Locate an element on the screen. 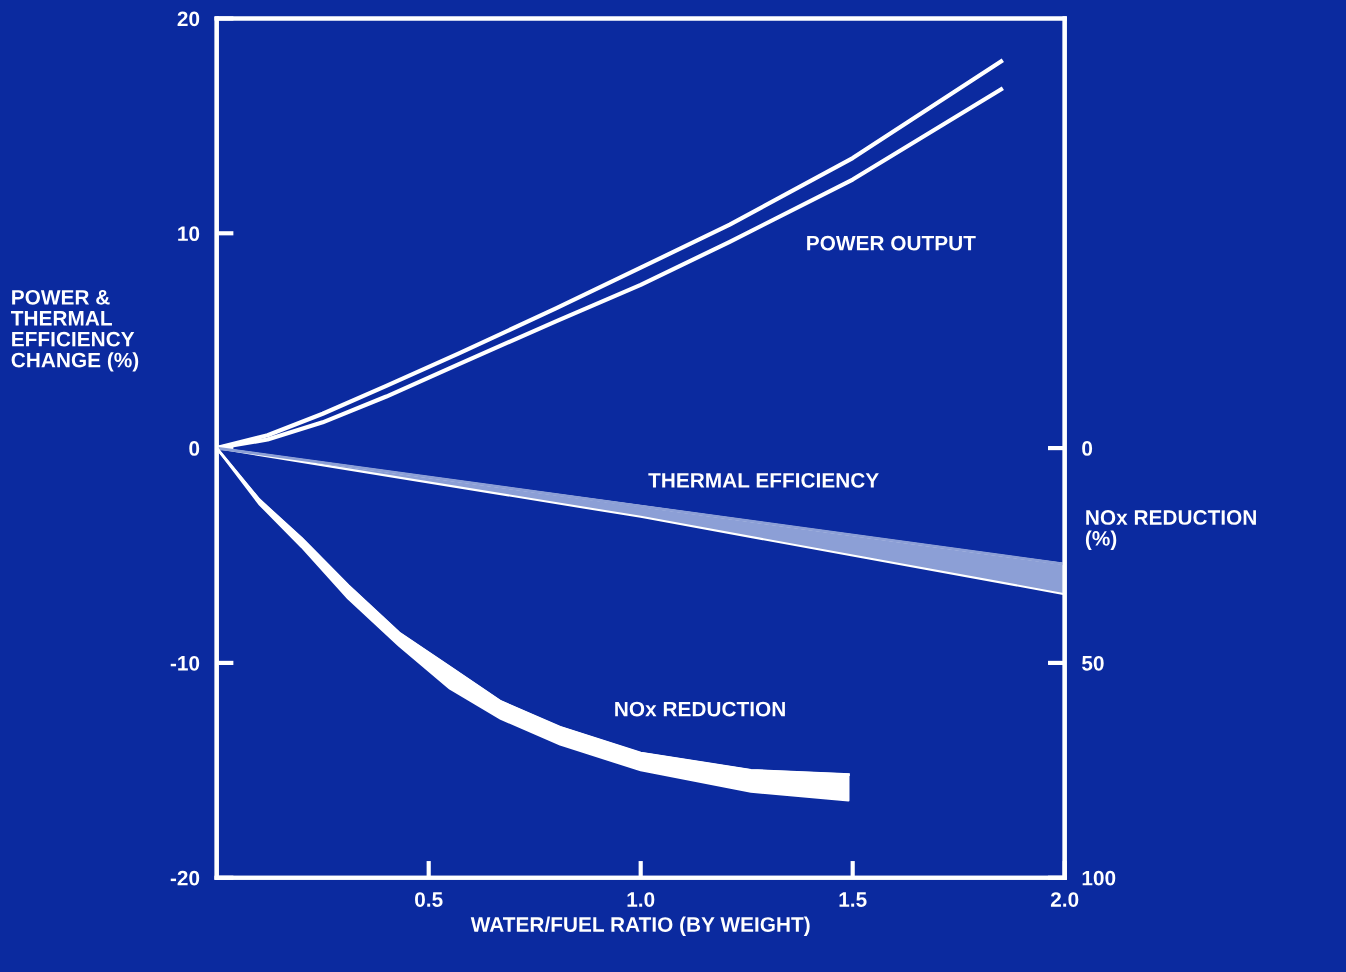  series-label: THERMAL EFFICIENCY is located at coordinates (763, 480).